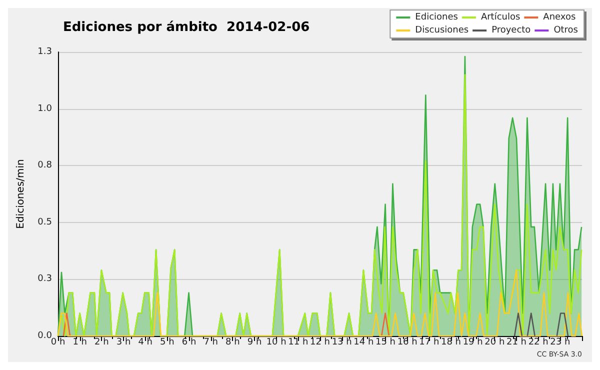  I want to click on y-tick-label: 0.3, so click(45, 279).